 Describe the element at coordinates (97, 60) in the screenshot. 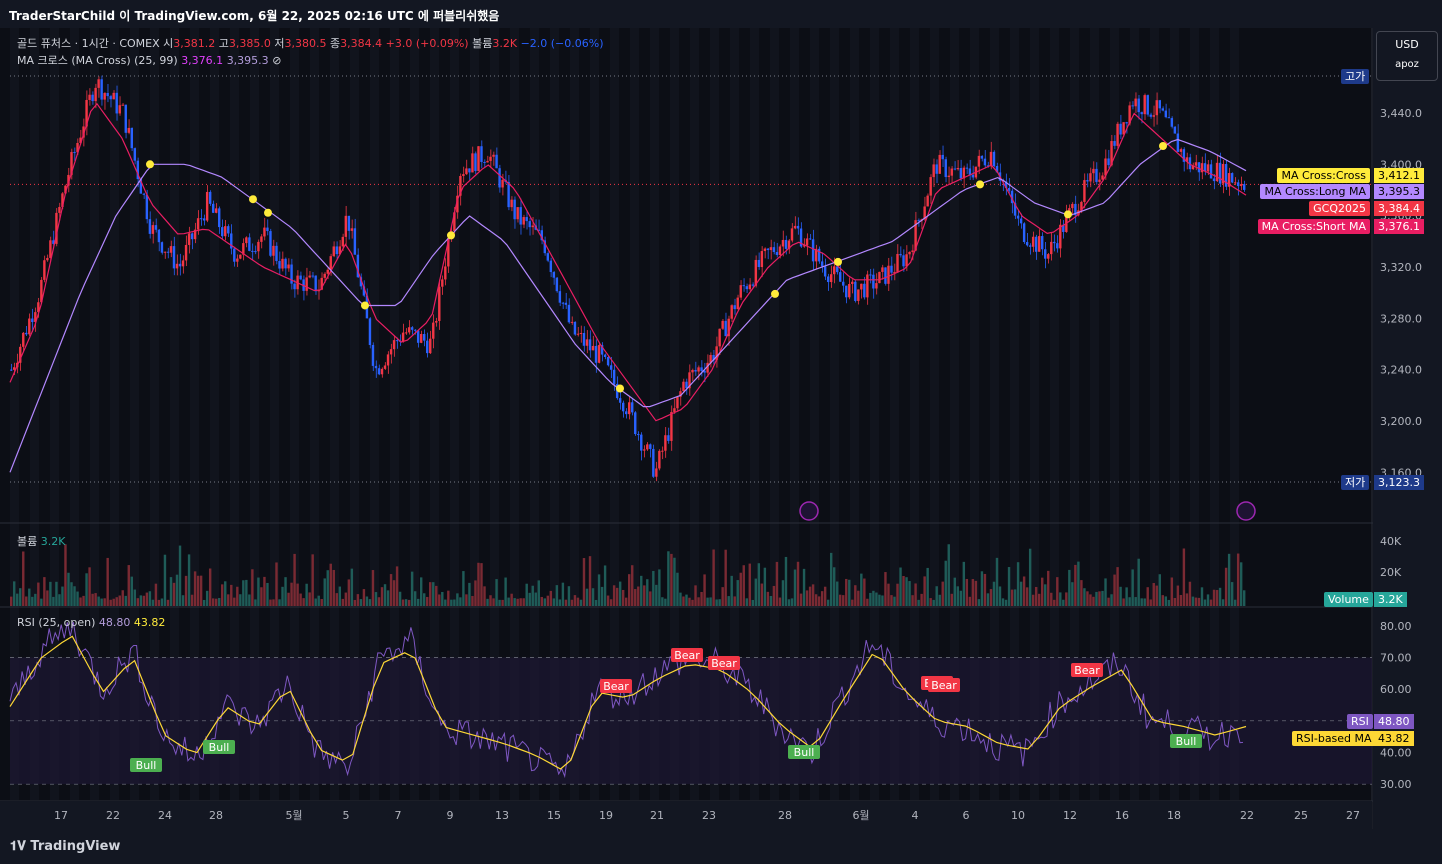

I see `ma-cross-name: MA 크로스 (MA Cross) (25, 99)` at that location.